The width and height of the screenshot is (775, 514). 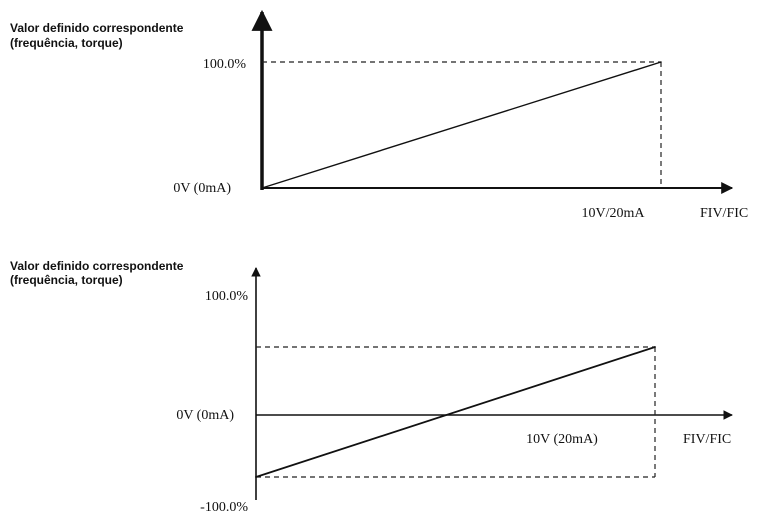 What do you see at coordinates (614, 213) in the screenshot?
I see `chart-top-xtick-max: 10V/20mA` at bounding box center [614, 213].